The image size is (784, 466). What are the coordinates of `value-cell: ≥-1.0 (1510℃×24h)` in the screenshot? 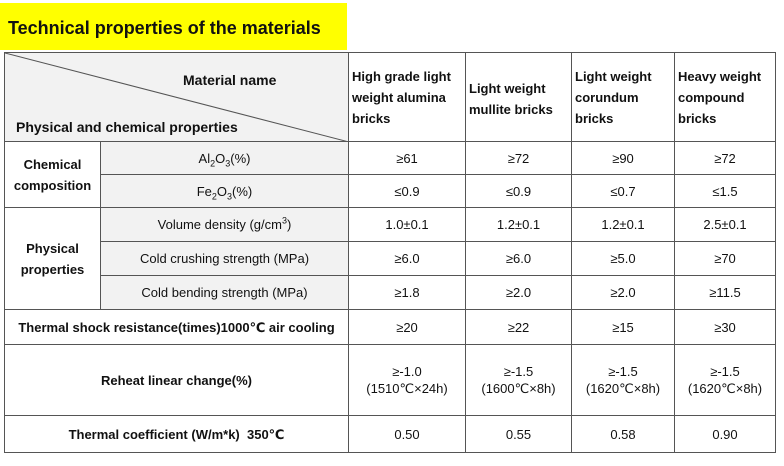 It's located at (407, 380).